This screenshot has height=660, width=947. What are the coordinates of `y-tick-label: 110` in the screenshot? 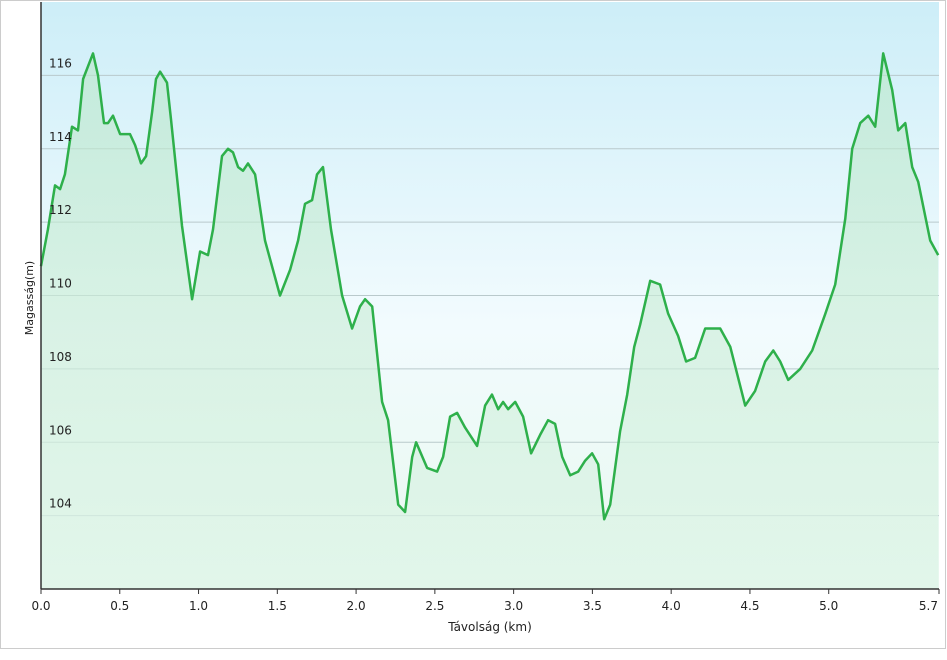 It's located at (60, 284).